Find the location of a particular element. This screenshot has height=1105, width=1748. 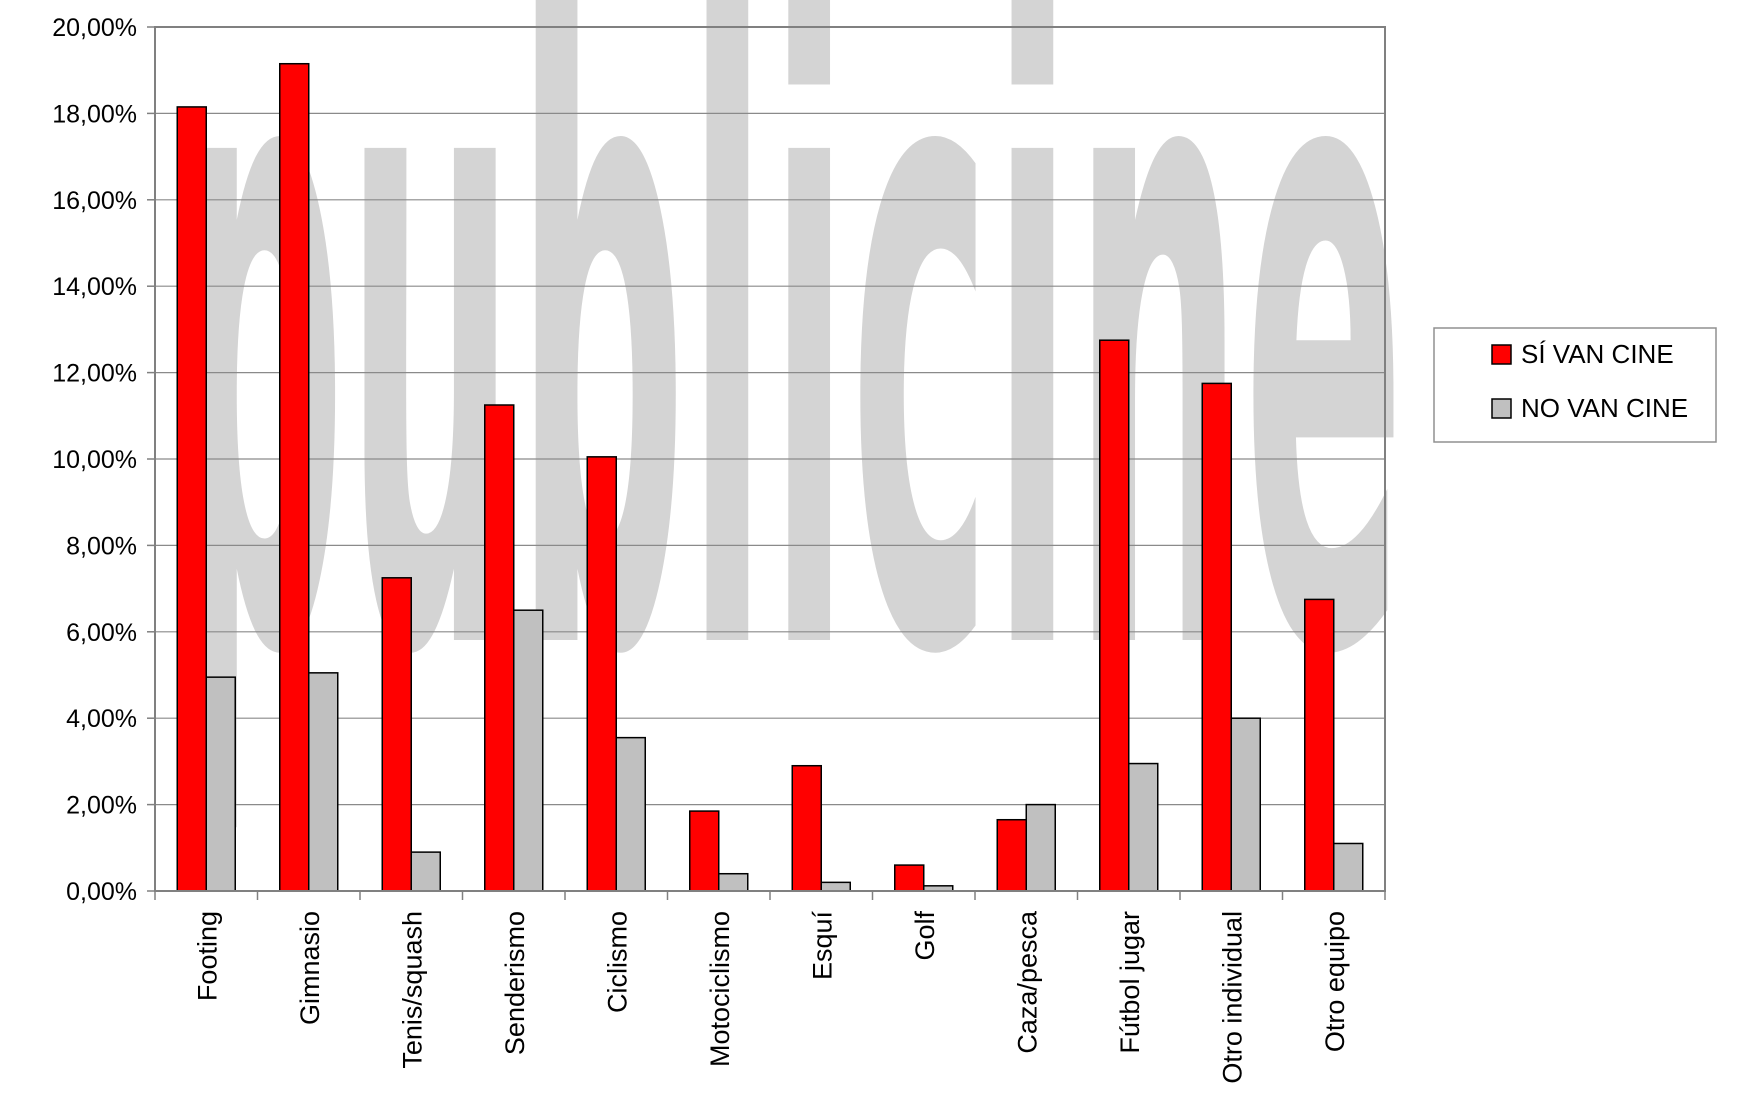

legend-box is located at coordinates (1575, 385).